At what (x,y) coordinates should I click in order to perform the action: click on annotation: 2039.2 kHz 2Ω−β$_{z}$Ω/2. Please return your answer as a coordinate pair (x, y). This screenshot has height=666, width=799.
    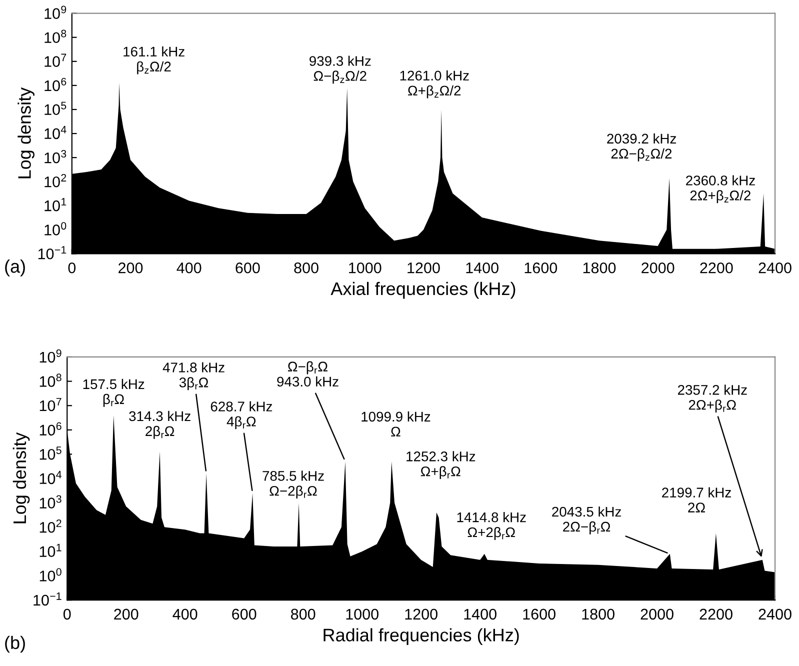
    Looking at the image, I should click on (641, 147).